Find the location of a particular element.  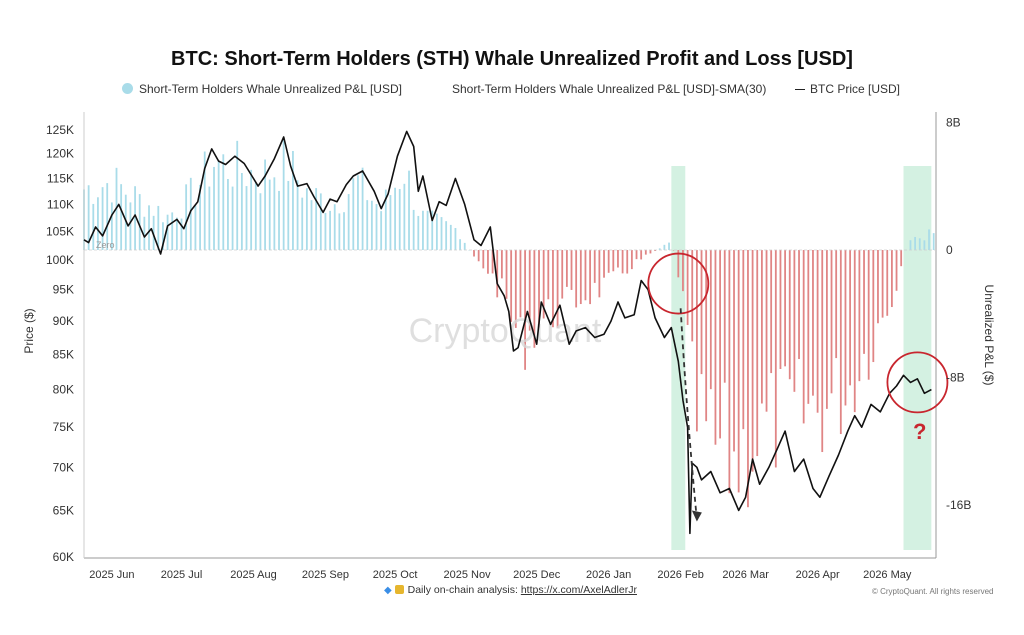

y-left-tick-label: 75K is located at coordinates (63, 427).